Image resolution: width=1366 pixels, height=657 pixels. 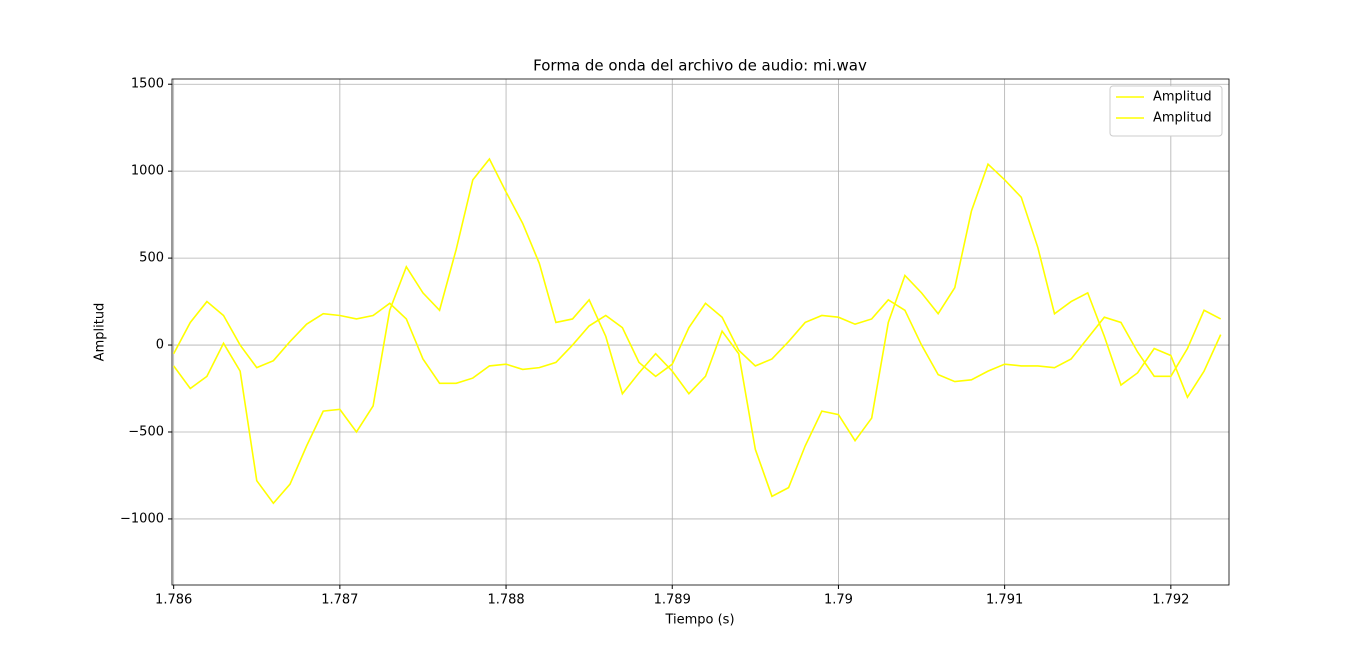 I want to click on y-tick-label: 500, so click(x=151, y=258).